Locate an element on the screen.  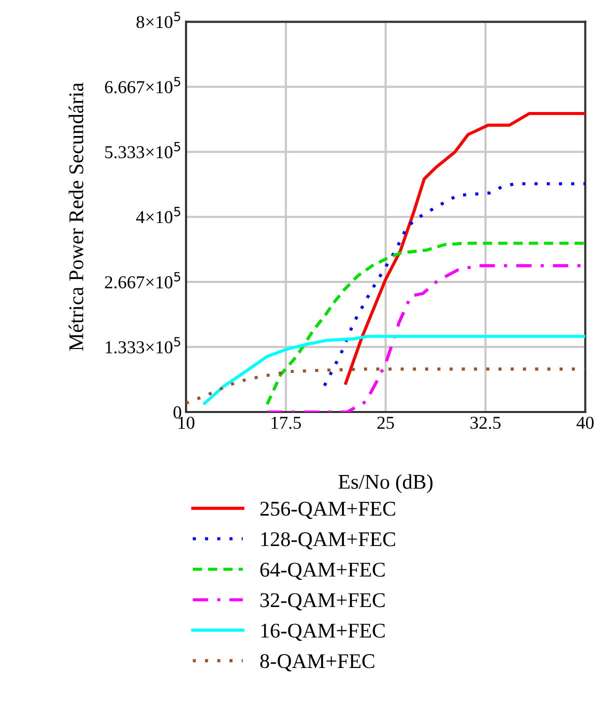
legend-label: 32-QAM+FEC is located at coordinates (322, 601).